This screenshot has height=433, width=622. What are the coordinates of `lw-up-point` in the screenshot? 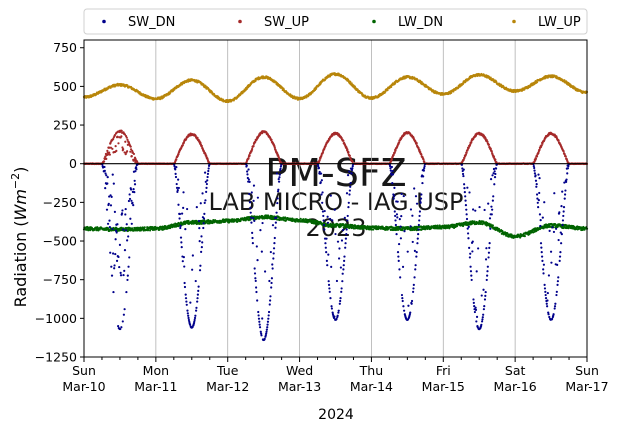 It's located at (320, 83).